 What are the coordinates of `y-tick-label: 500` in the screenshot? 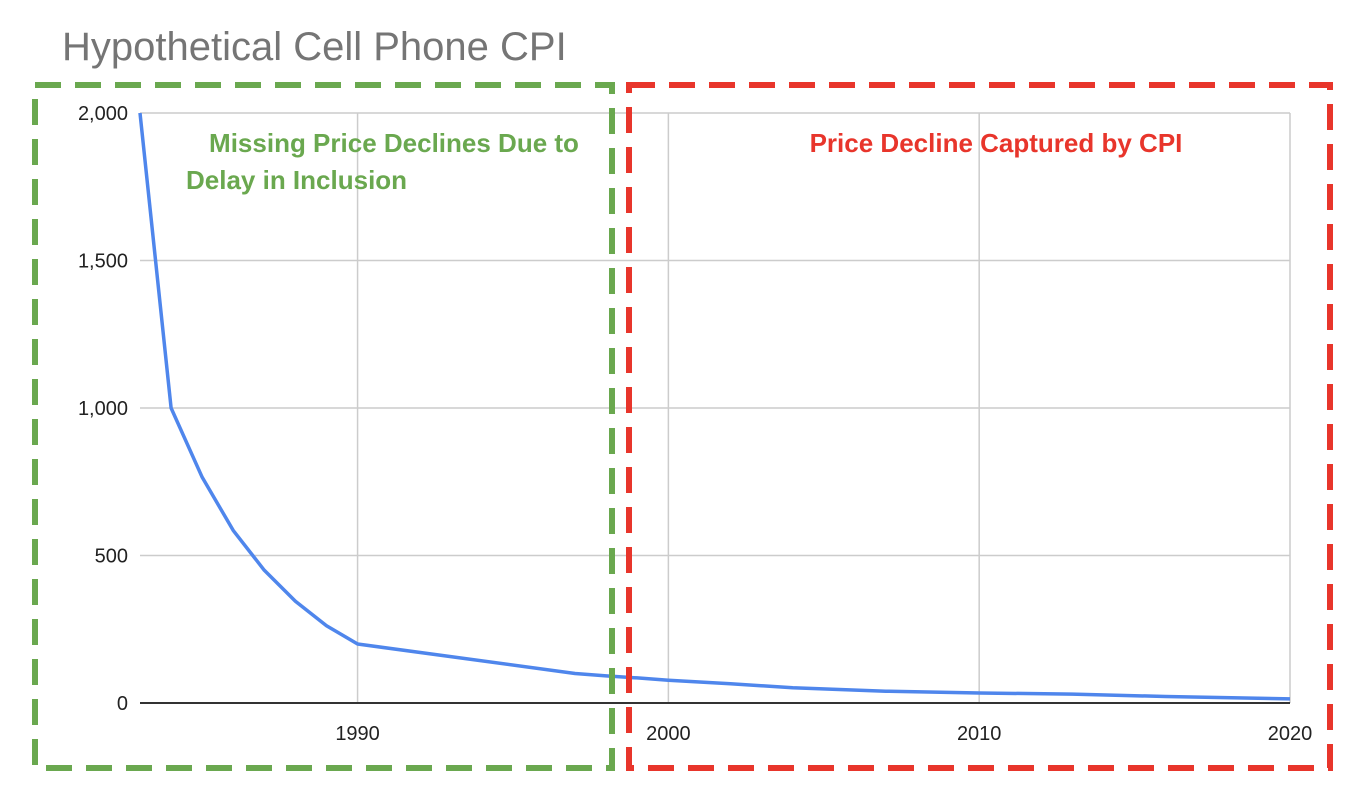 It's located at (111, 557).